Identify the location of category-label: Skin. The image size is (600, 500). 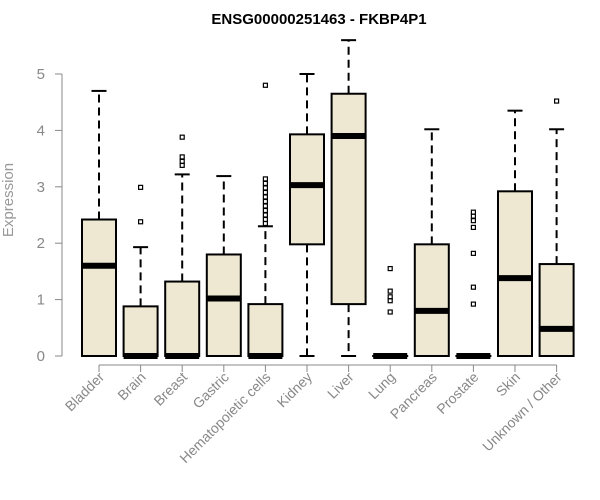
(508, 384).